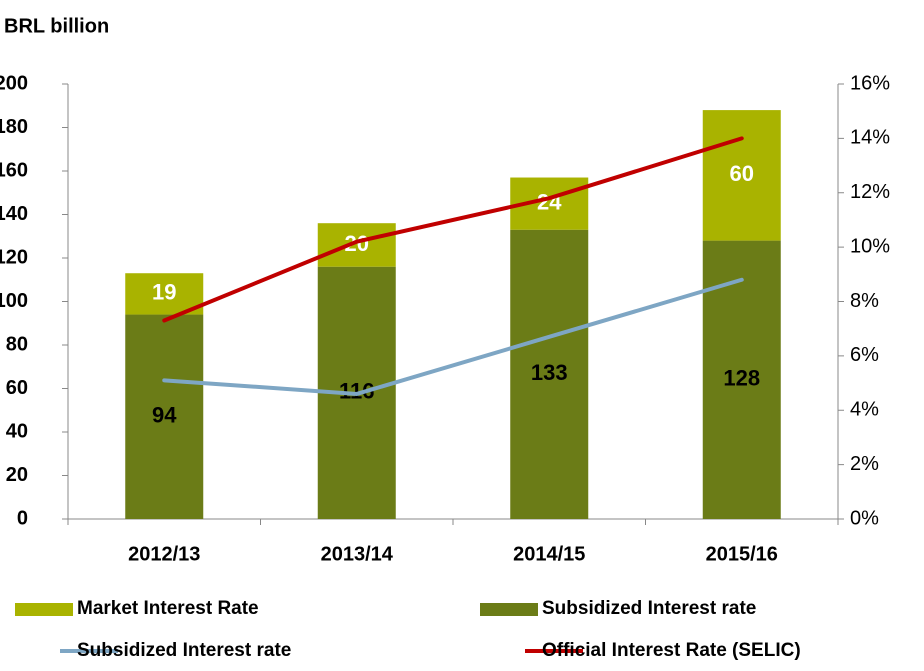 The image size is (924, 671). What do you see at coordinates (549, 554) in the screenshot?
I see `x-tick-label: 2014/15` at bounding box center [549, 554].